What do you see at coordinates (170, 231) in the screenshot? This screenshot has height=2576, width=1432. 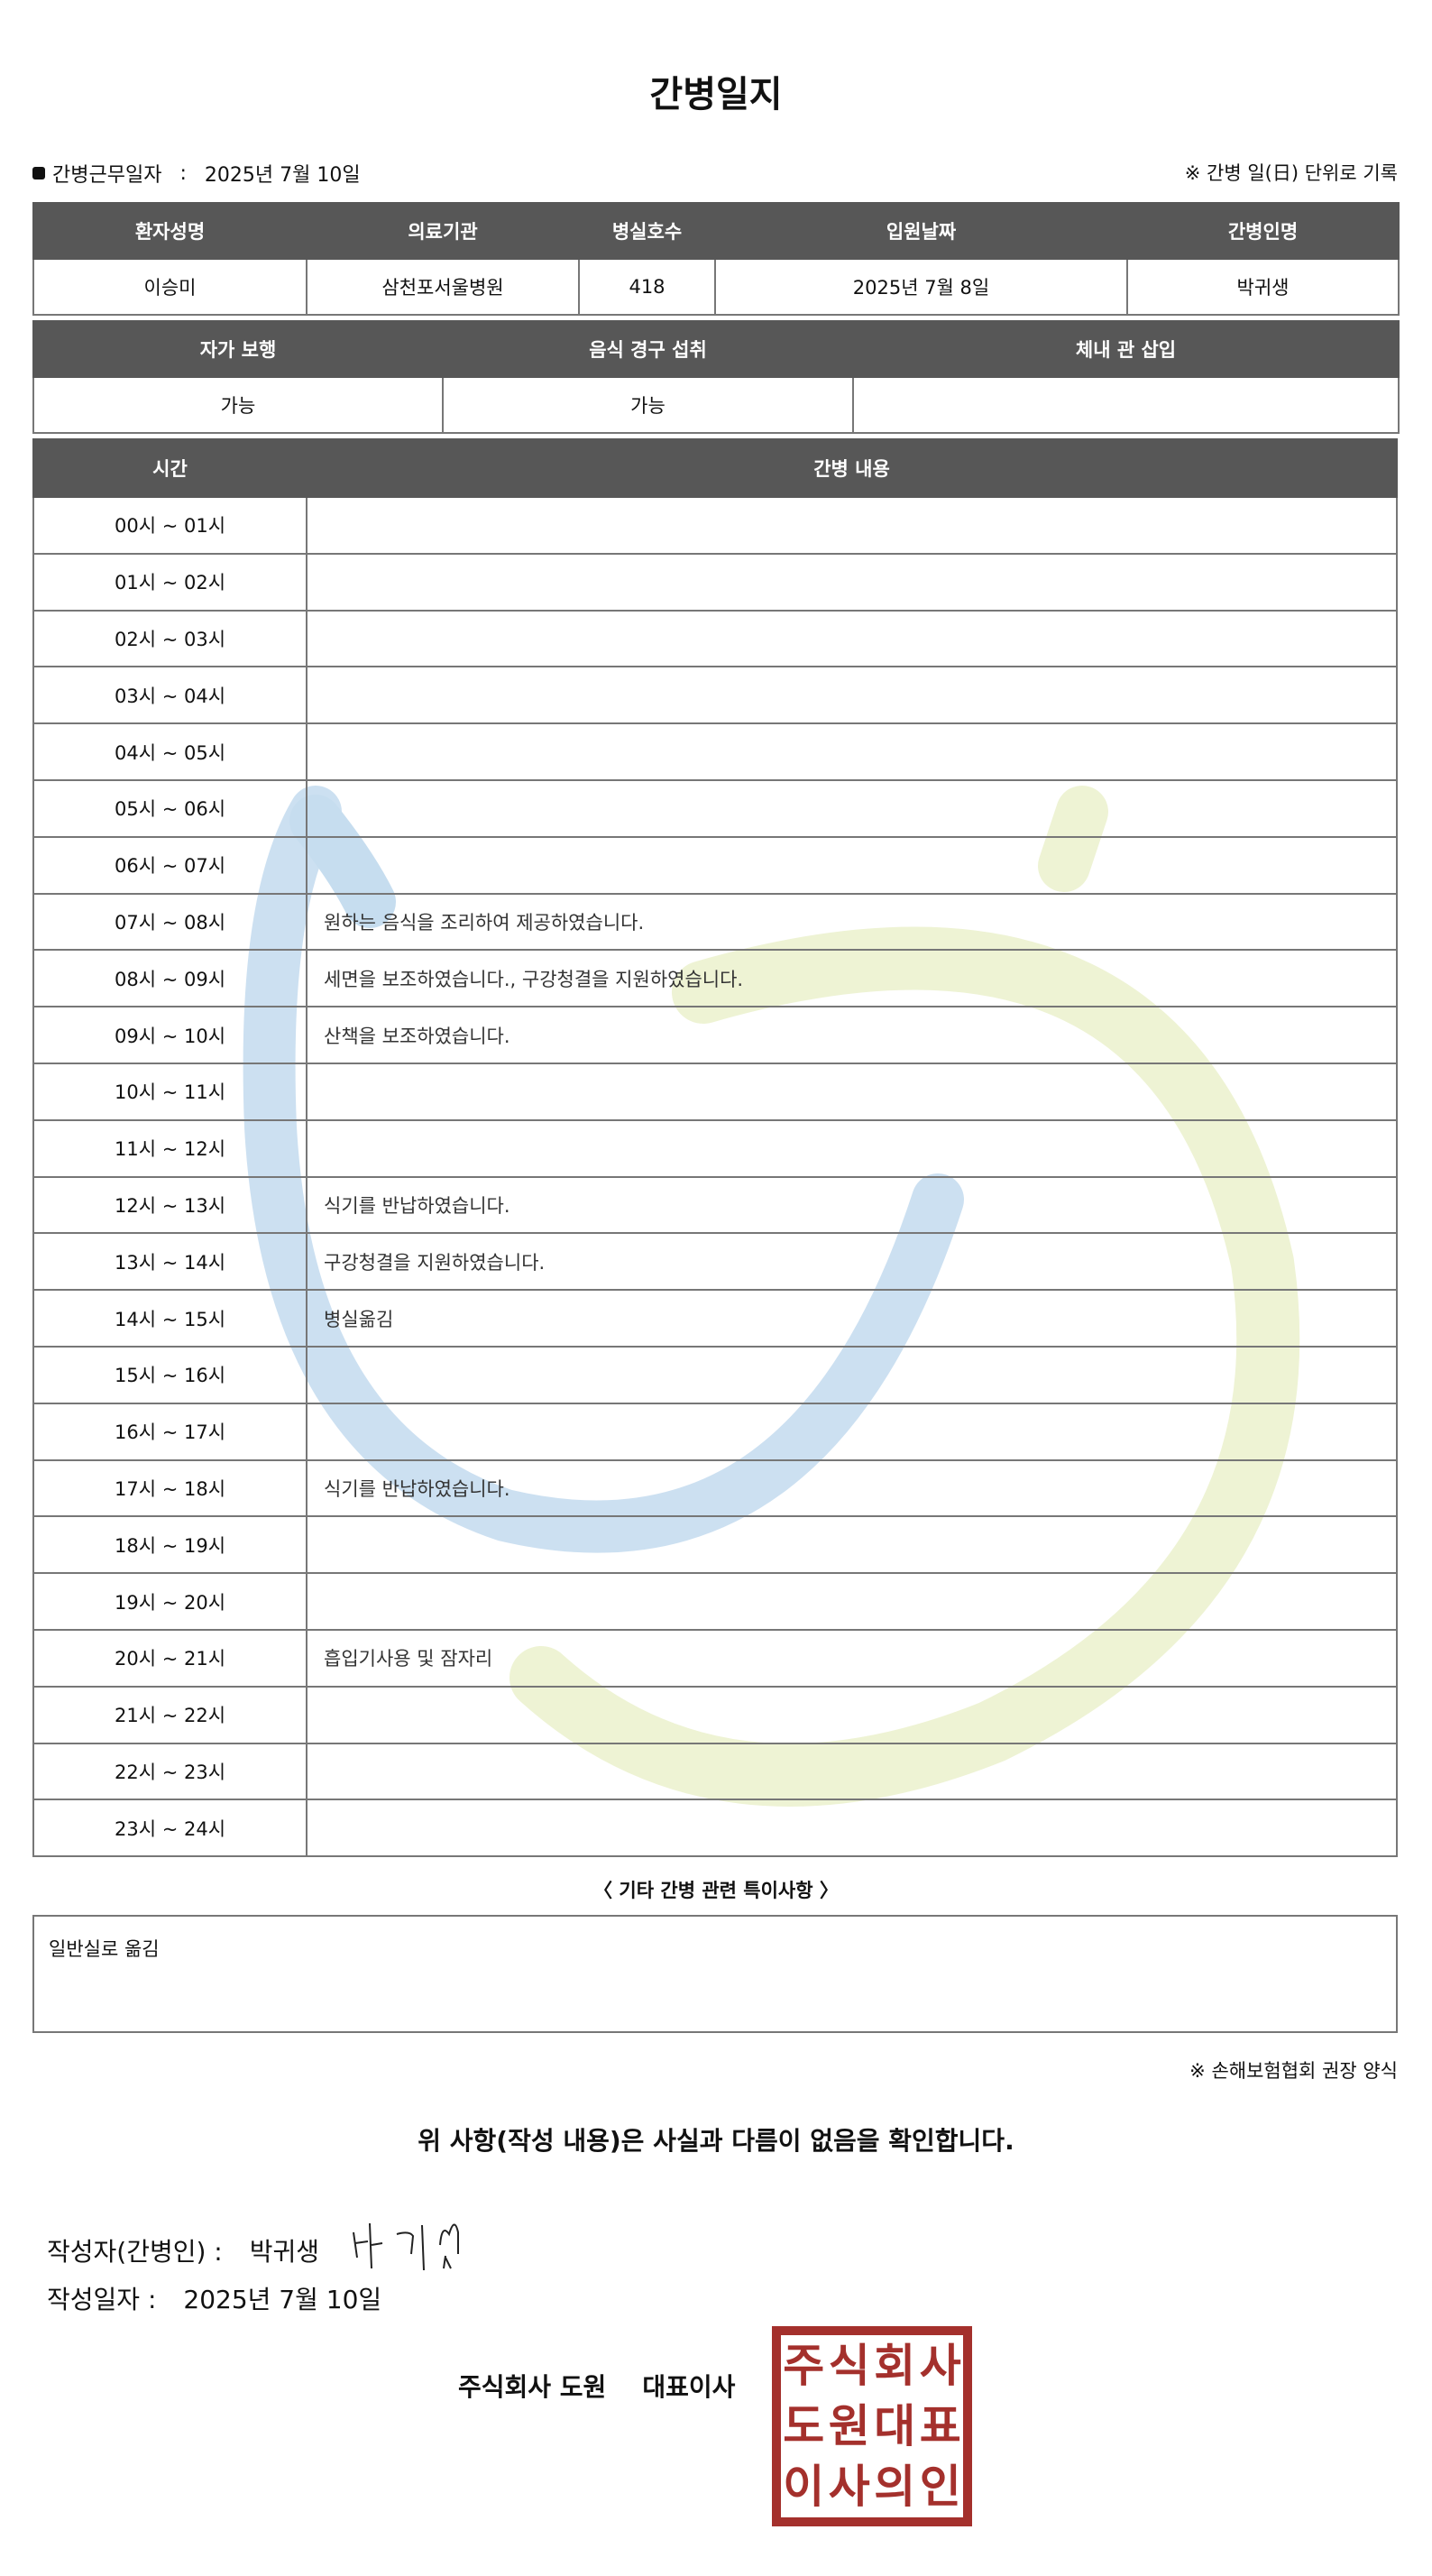 I see `header-patient-name: 환자성명` at bounding box center [170, 231].